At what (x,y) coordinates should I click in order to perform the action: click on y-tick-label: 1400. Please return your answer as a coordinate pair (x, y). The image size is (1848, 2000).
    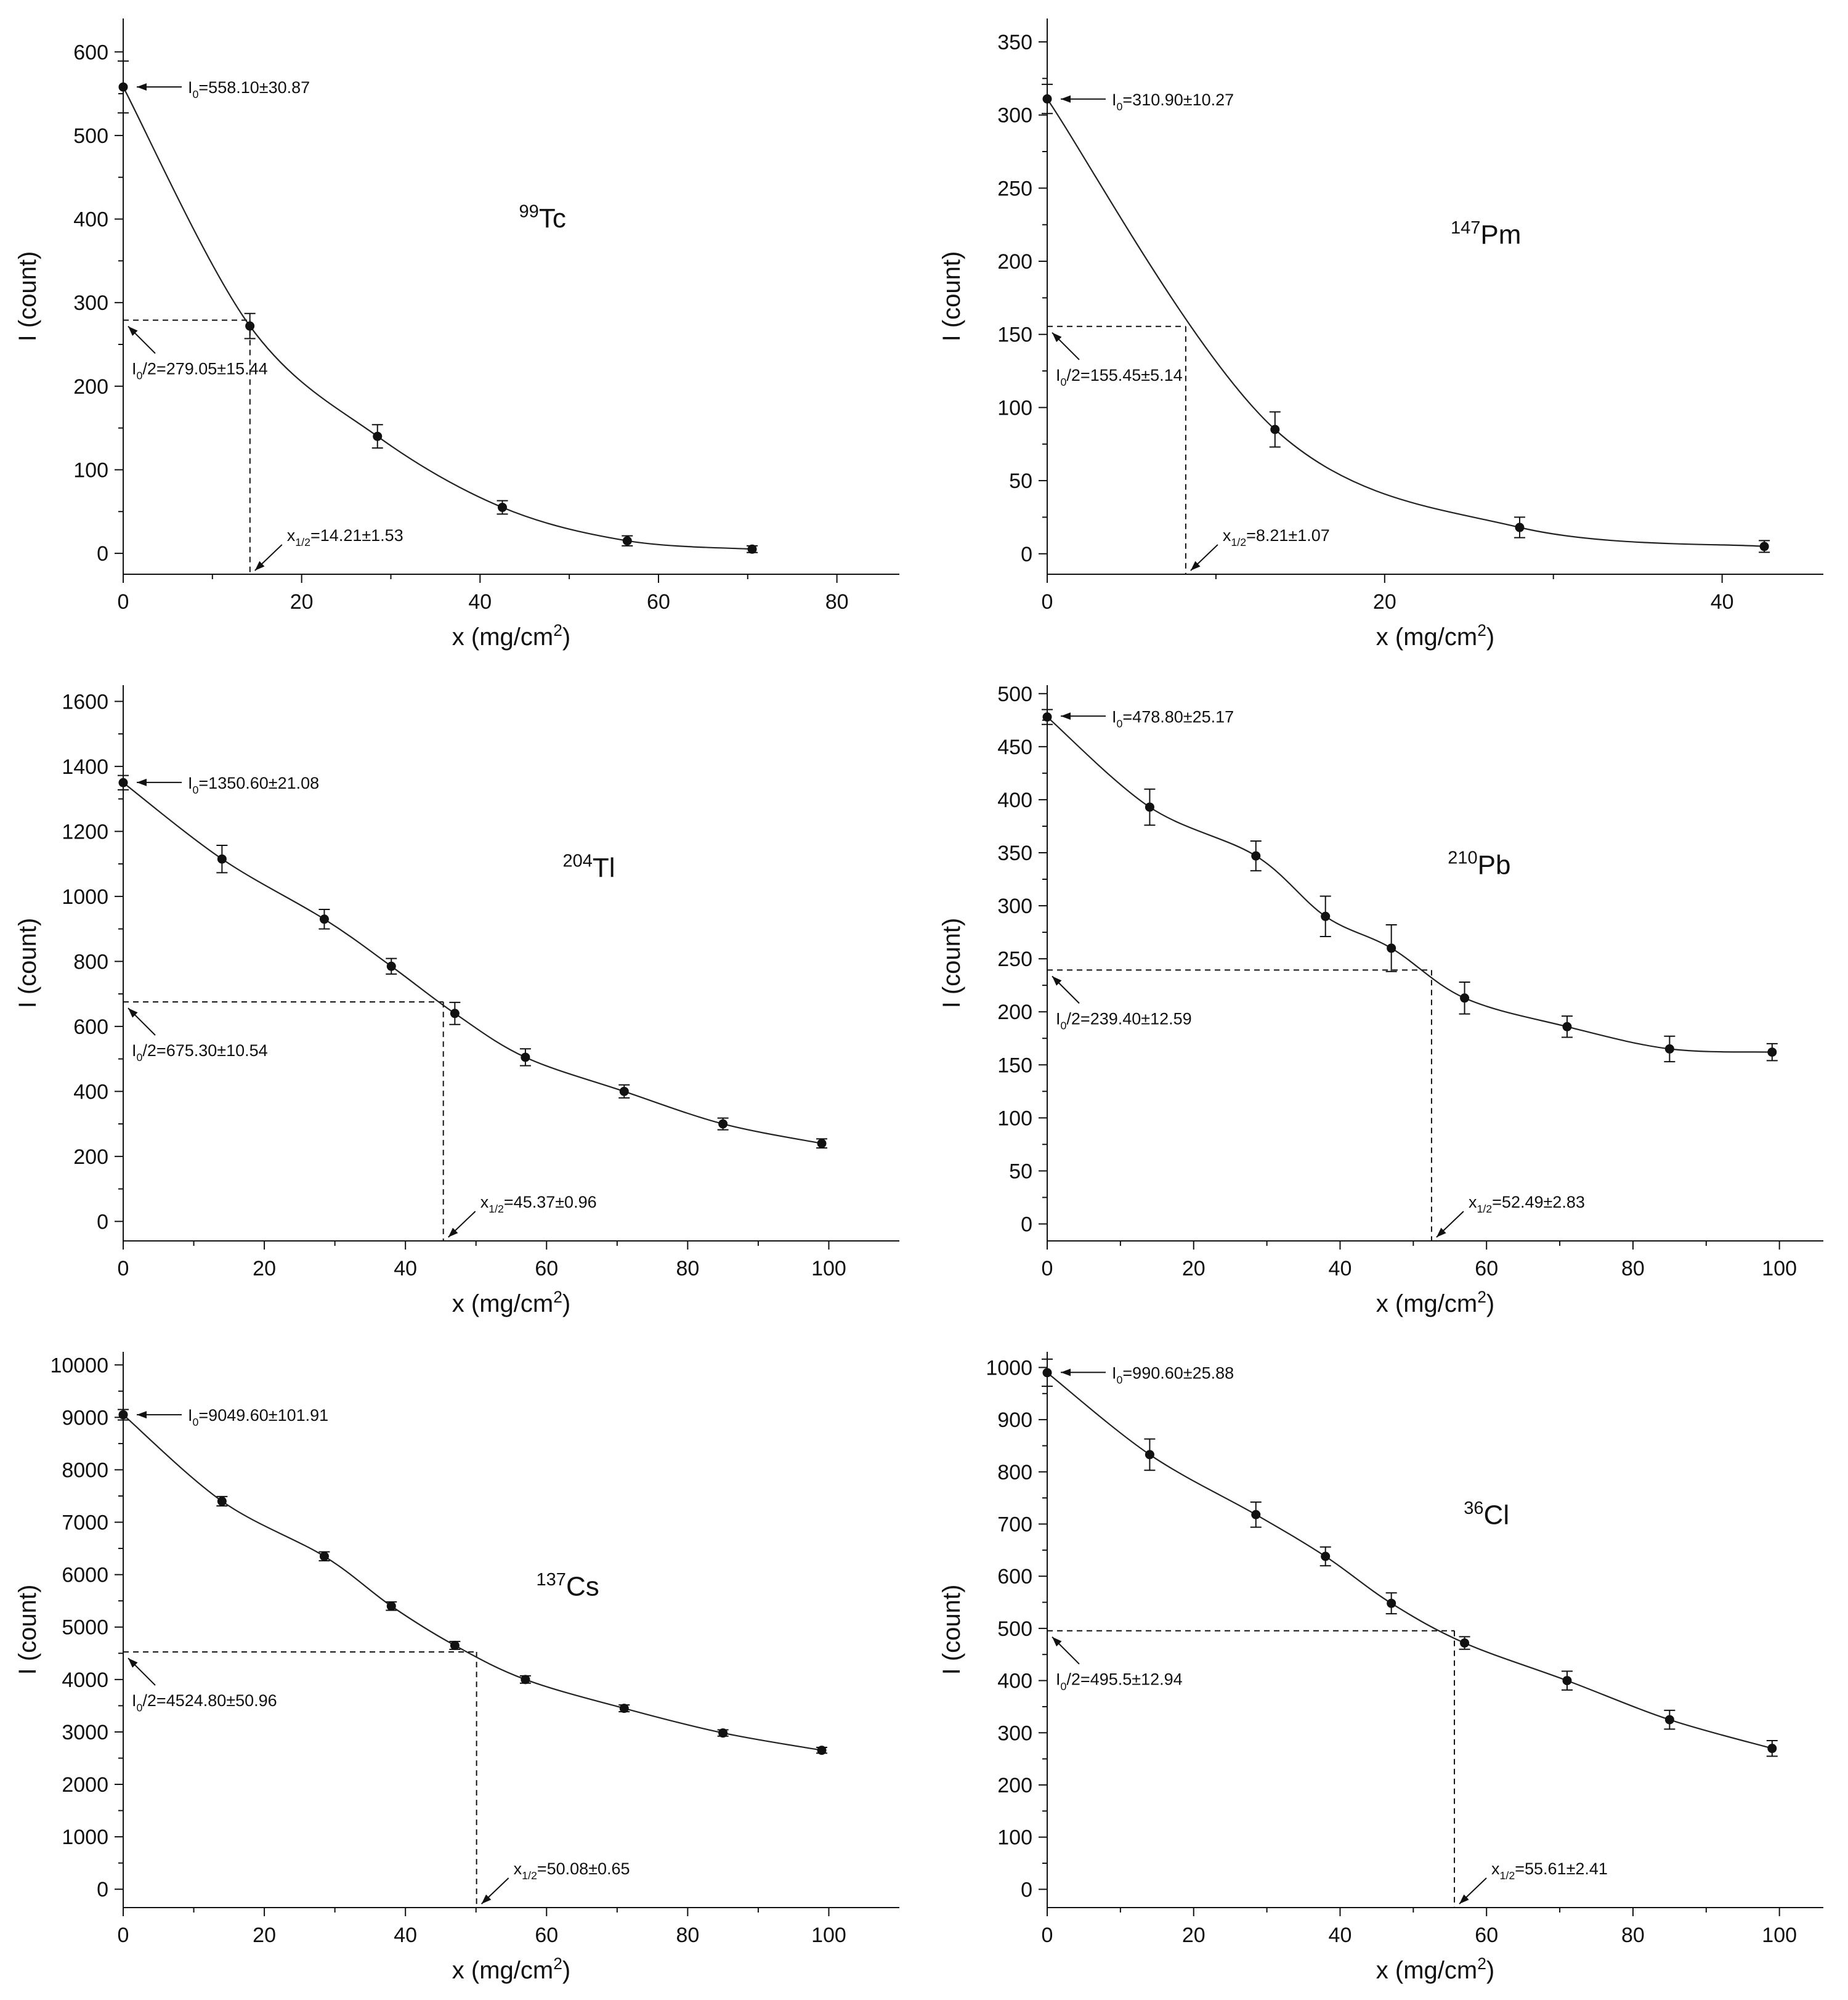
    Looking at the image, I should click on (85, 767).